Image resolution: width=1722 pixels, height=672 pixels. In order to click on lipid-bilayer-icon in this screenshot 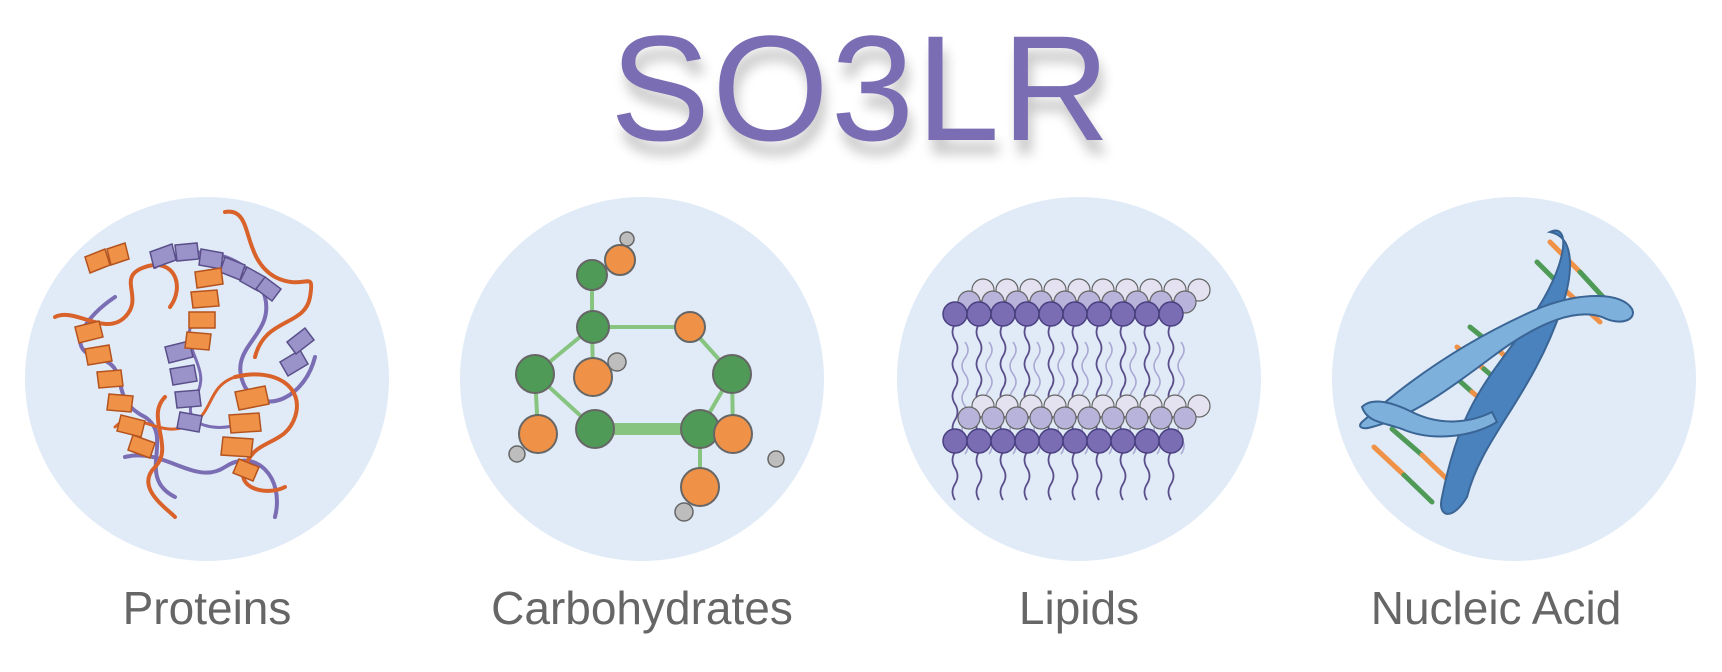, I will do `click(1079, 379)`.